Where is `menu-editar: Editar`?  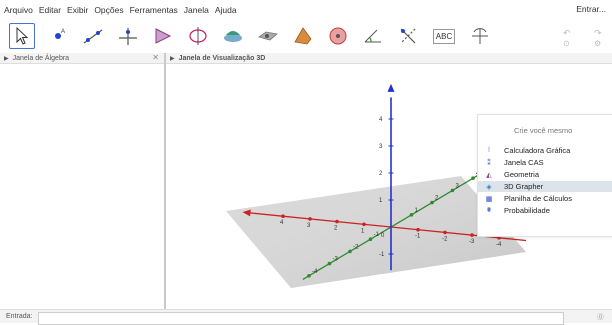
menu-editar: Editar is located at coordinates (50, 9).